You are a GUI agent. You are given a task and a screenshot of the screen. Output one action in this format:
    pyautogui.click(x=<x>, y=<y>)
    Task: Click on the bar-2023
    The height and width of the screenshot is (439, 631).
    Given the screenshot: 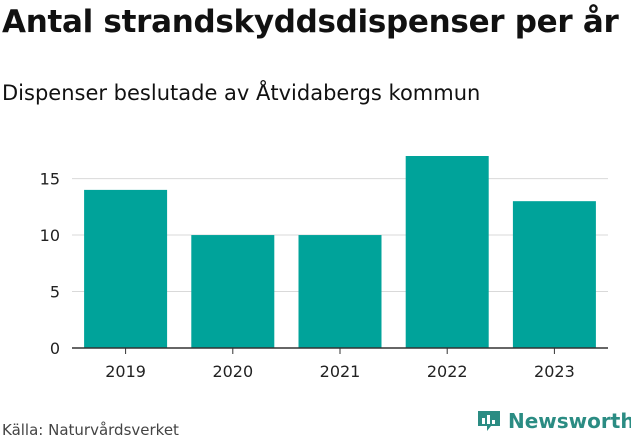 What is the action you would take?
    pyautogui.click(x=554, y=274)
    